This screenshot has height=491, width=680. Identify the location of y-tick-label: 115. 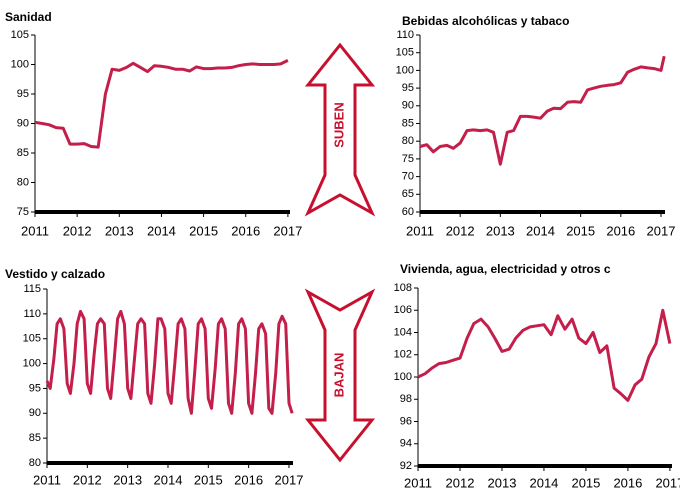
(32, 289).